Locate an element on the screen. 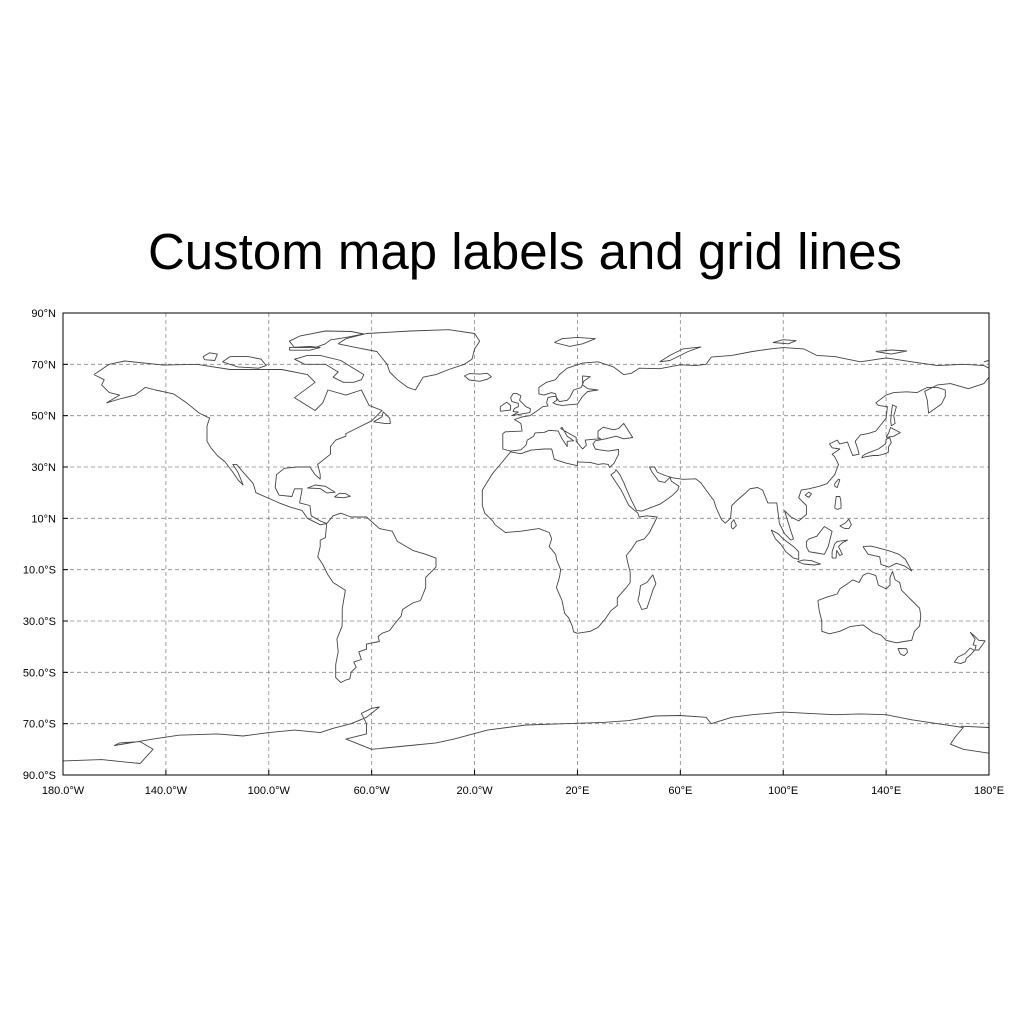  coastline-new-siberian-islands is located at coordinates (891, 352).